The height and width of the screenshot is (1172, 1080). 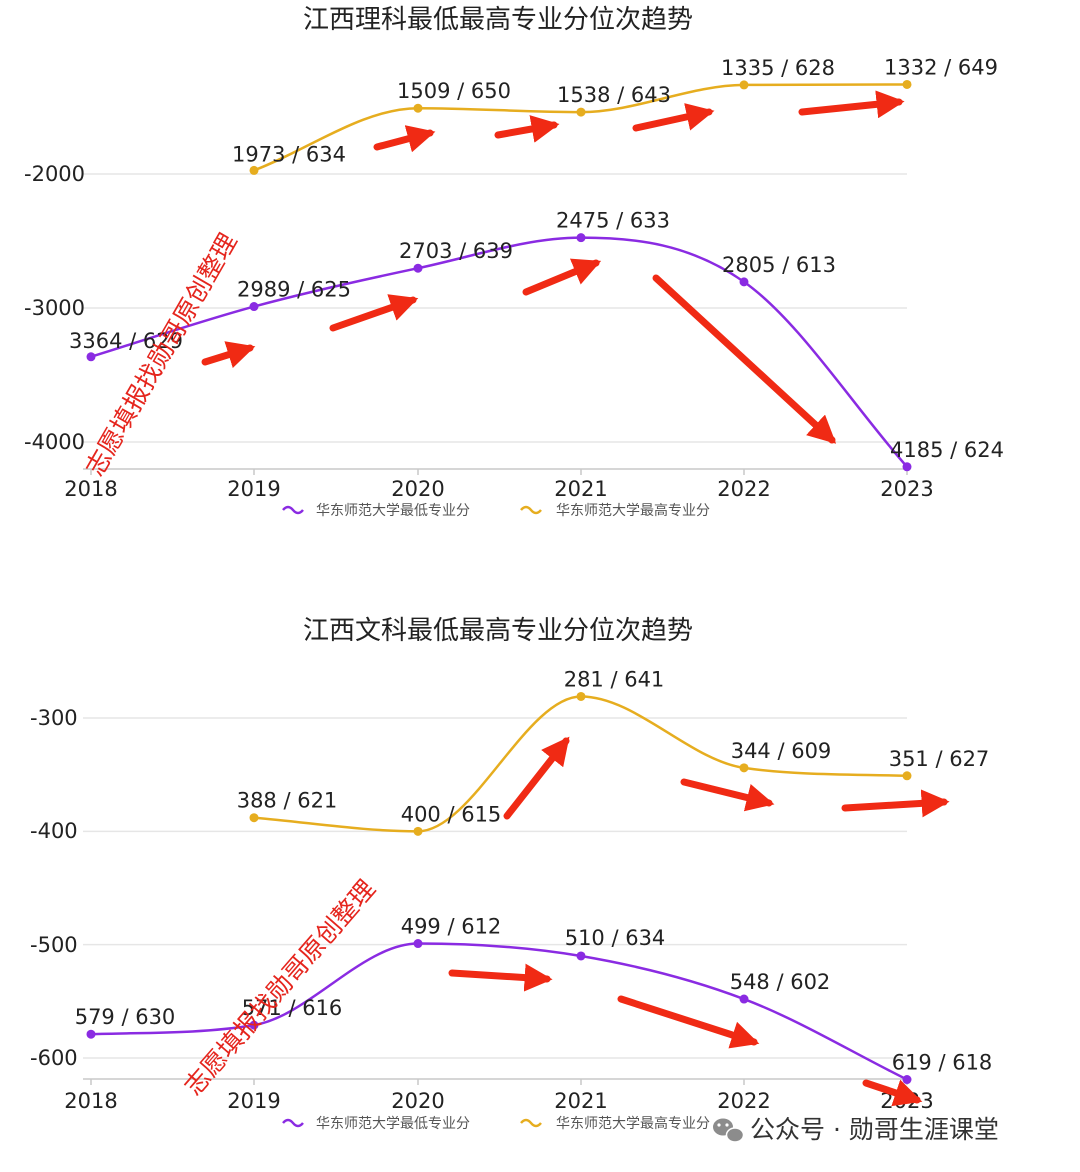 I want to click on data-label: 548 / 602, so click(x=780, y=982).